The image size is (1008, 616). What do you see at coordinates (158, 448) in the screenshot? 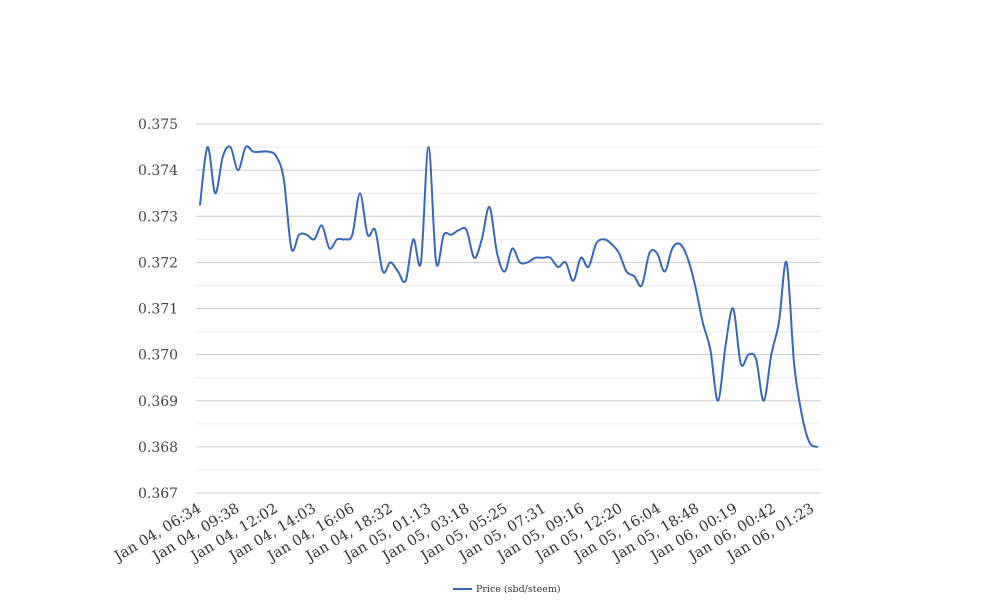
I see `y-tick-label: 0.368` at bounding box center [158, 448].